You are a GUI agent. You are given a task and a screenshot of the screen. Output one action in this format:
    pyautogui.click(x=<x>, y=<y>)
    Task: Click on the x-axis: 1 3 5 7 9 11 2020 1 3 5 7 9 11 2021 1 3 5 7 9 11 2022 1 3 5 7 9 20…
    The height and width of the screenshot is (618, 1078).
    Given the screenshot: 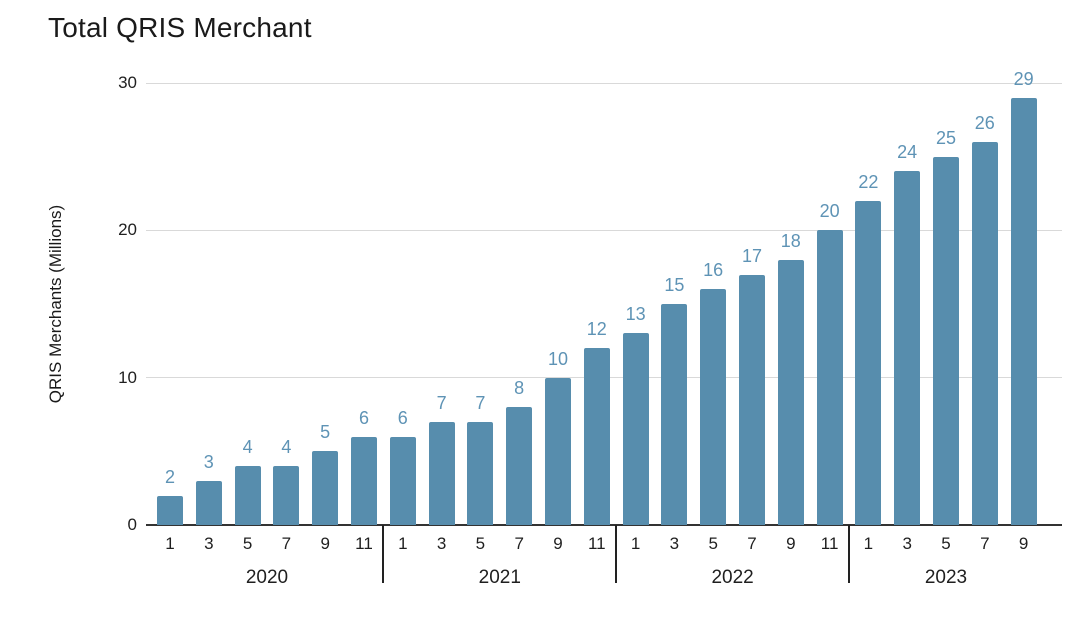 What is the action you would take?
    pyautogui.click(x=604, y=565)
    